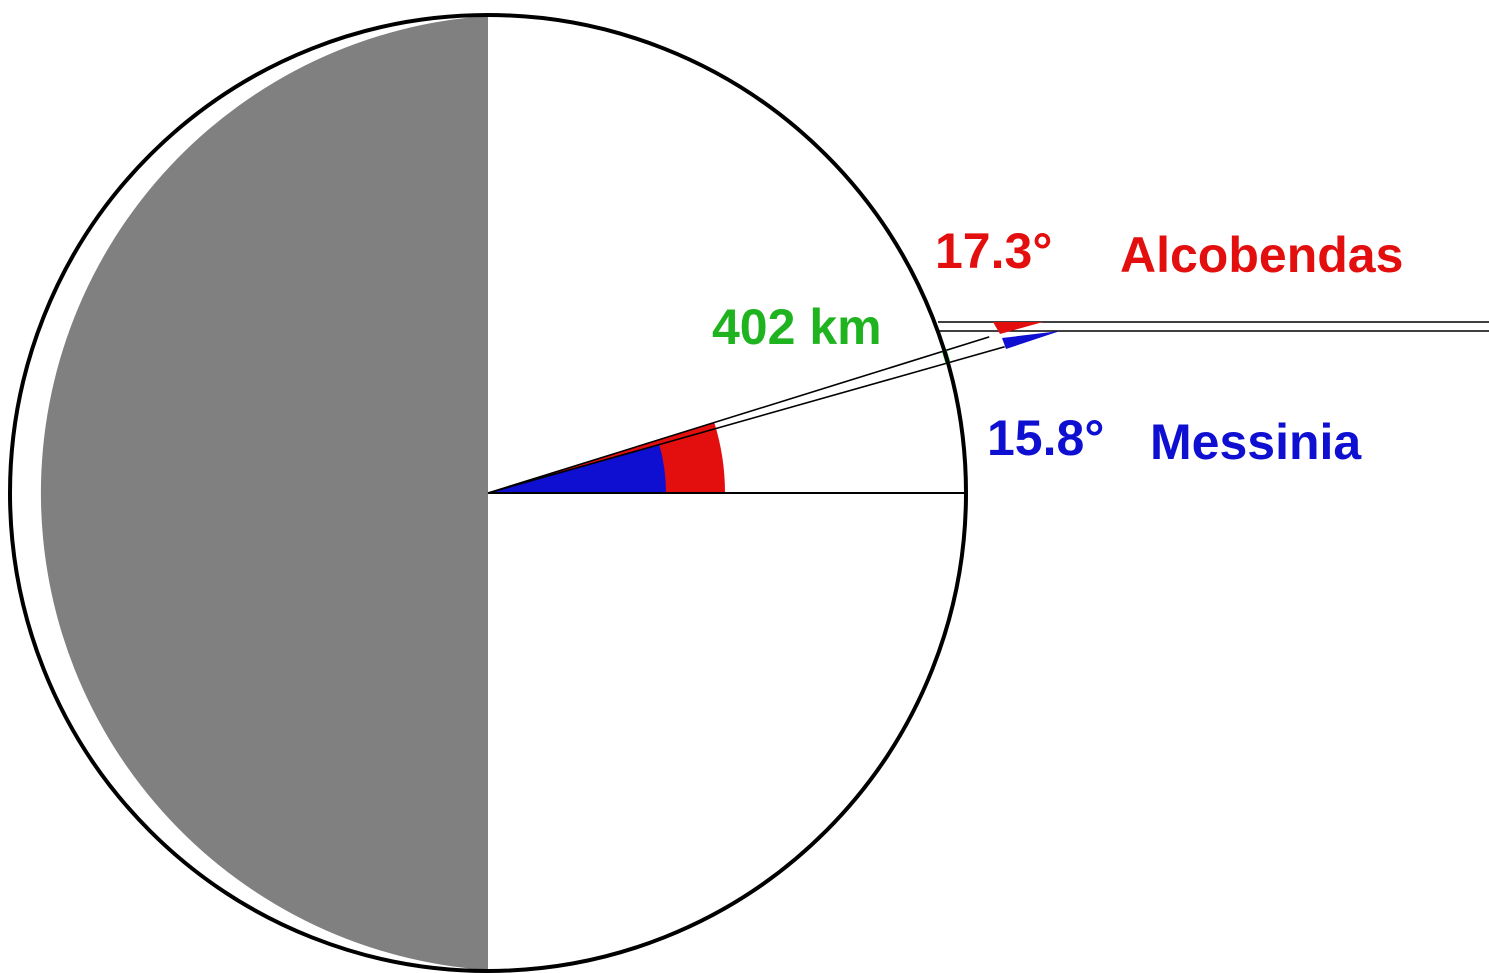 The width and height of the screenshot is (1489, 973). What do you see at coordinates (1018, 328) in the screenshot?
I see `alcobendas-ray-angle-marker` at bounding box center [1018, 328].